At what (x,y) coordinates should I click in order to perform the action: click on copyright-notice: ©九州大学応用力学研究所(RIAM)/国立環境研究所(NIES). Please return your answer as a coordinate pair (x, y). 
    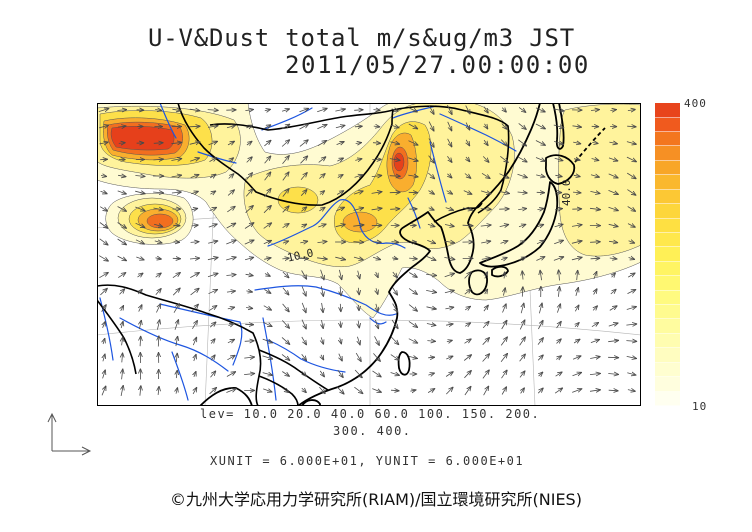
    Looking at the image, I should click on (376, 499).